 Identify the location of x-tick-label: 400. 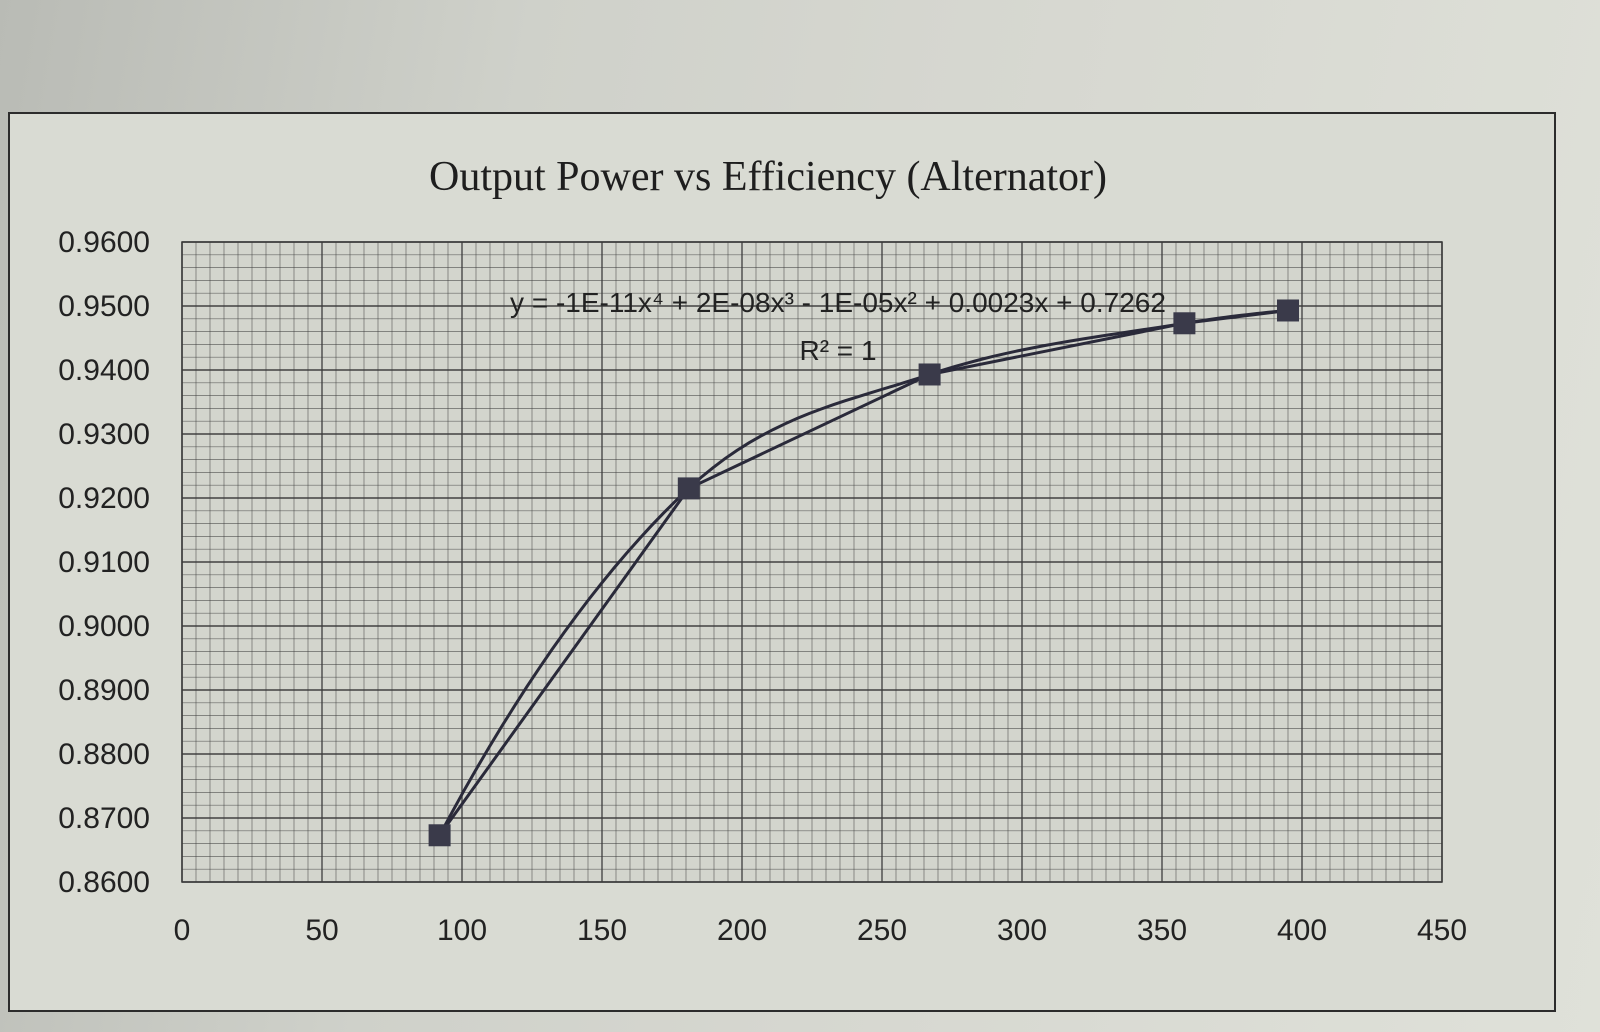
(1302, 930).